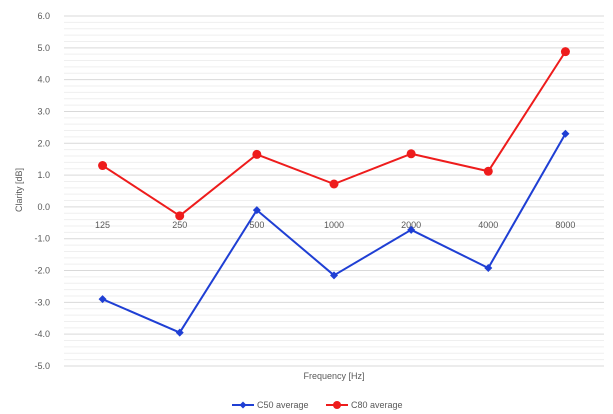 The image size is (613, 414). I want to click on y-tick-label: 6.0, so click(43, 16).